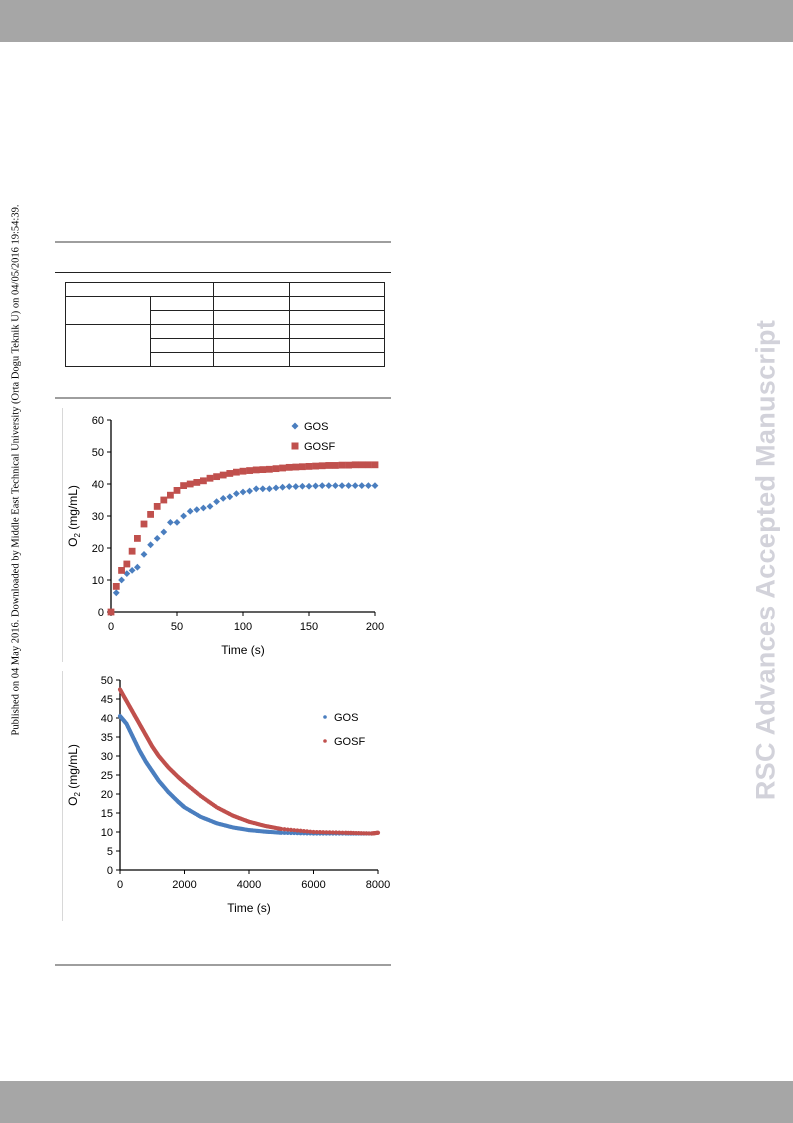 Image resolution: width=793 pixels, height=1123 pixels. What do you see at coordinates (110, 852) in the screenshot?
I see `y-tick-label: 5` at bounding box center [110, 852].